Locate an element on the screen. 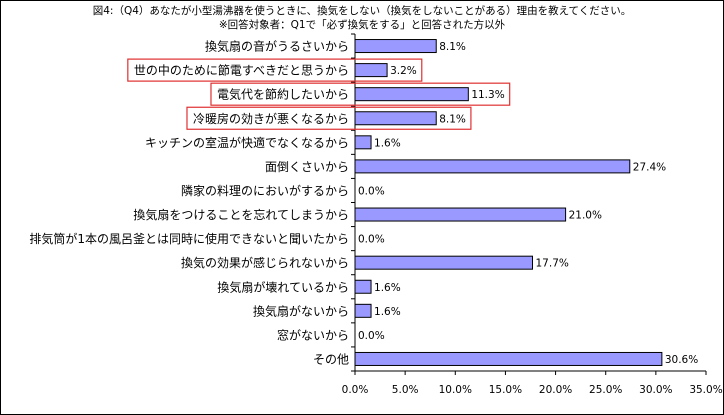 The height and width of the screenshot is (415, 724). x-tick-label: 30.0% is located at coordinates (655, 390).